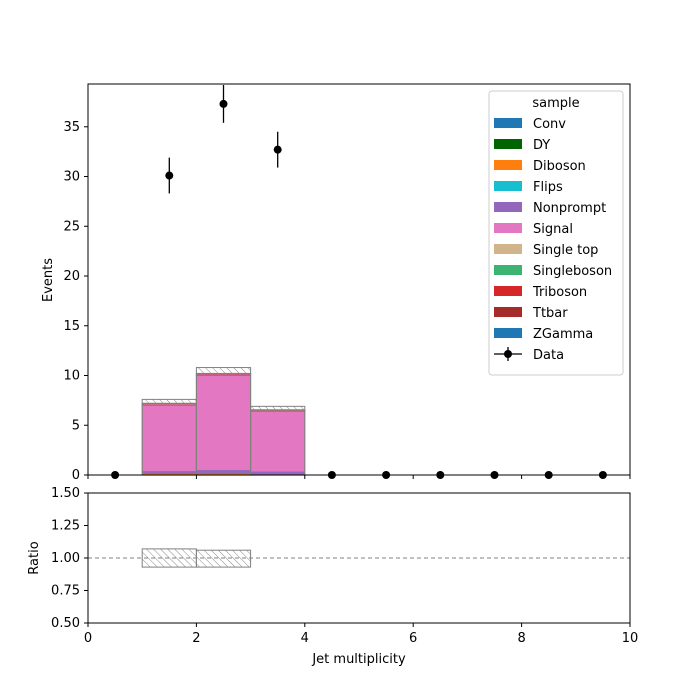 This screenshot has width=700, height=700. I want to click on xtick-label: 0, so click(88, 638).